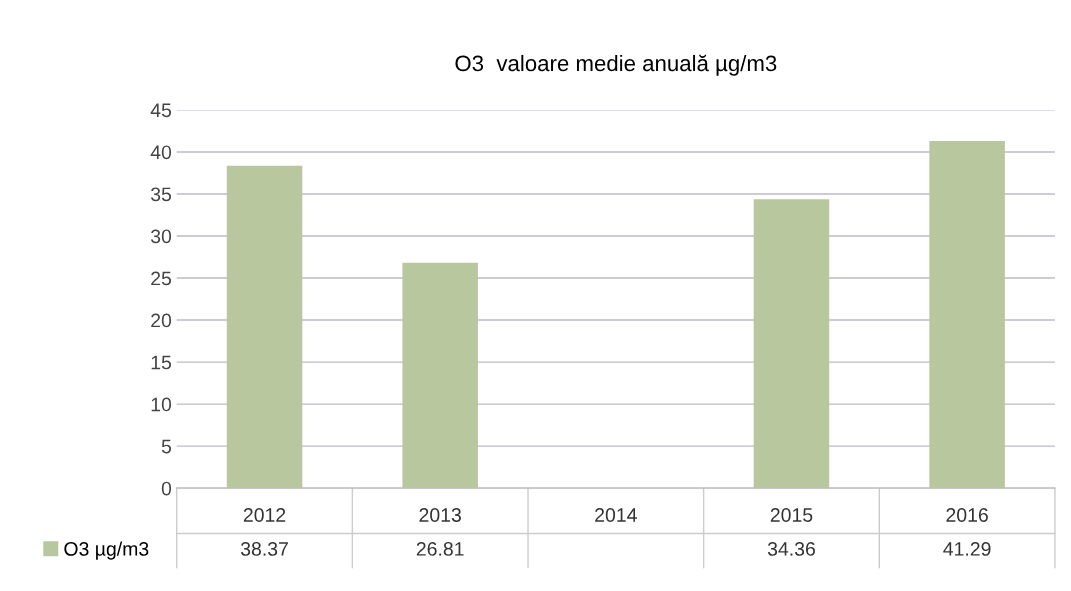 Image resolution: width=1071 pixels, height=591 pixels. What do you see at coordinates (161, 152) in the screenshot?
I see `y-tick-label: 40` at bounding box center [161, 152].